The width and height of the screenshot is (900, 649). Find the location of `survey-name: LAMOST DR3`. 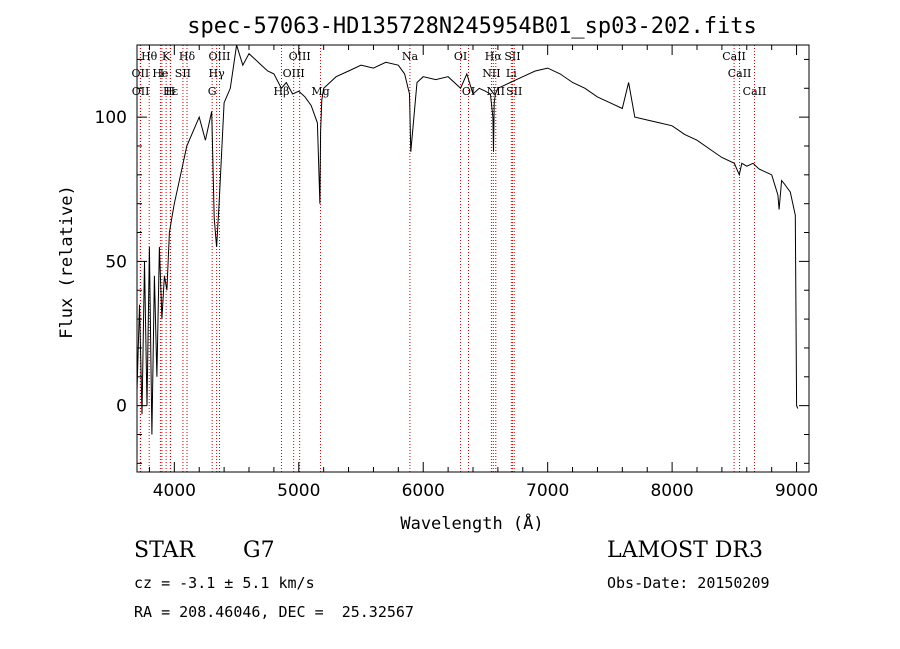

survey-name: LAMOST DR3 is located at coordinates (685, 550).